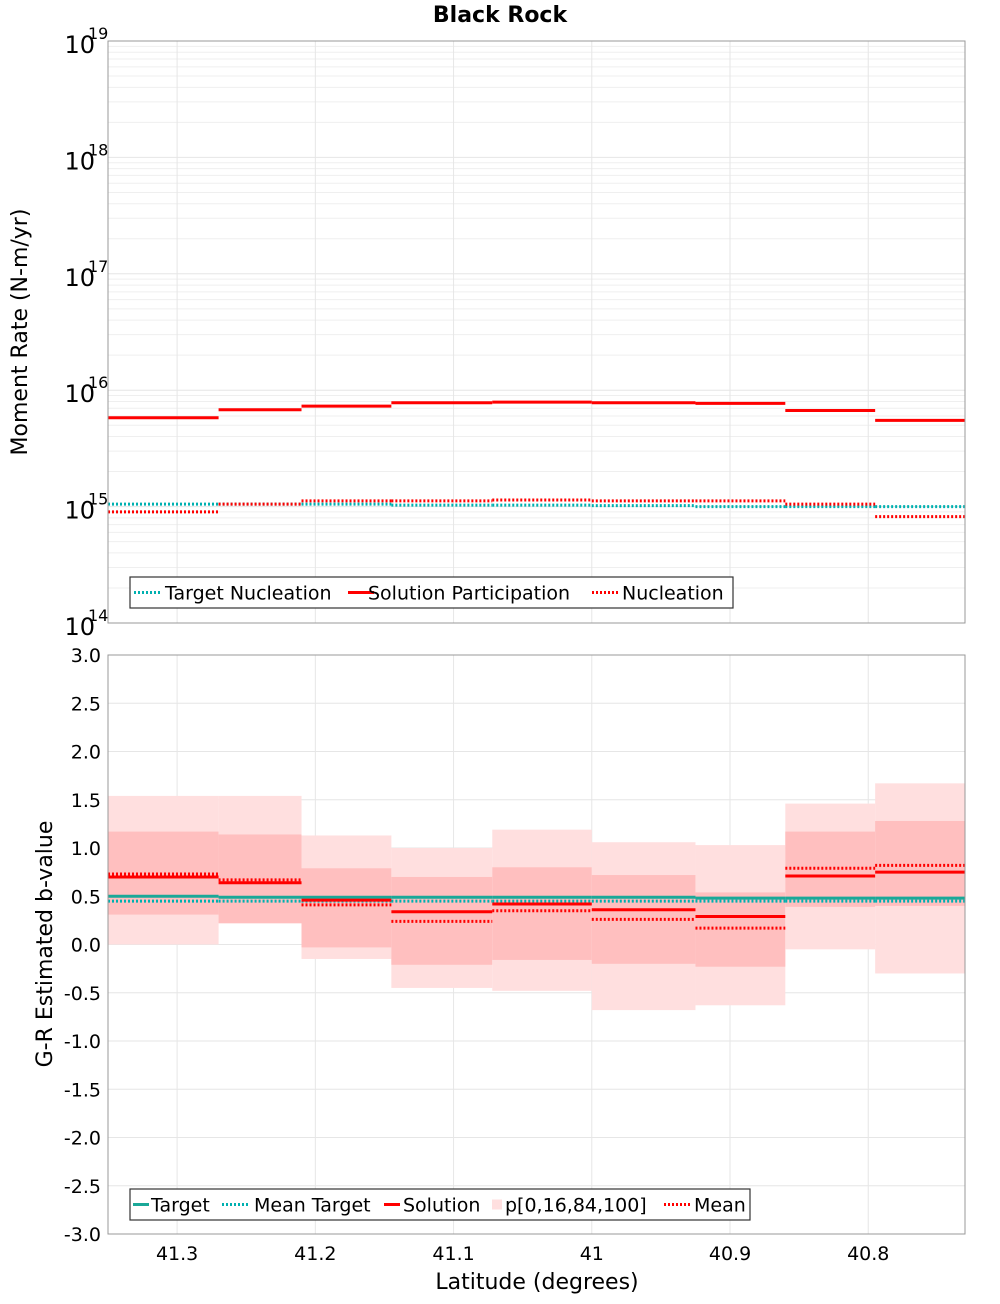 The image size is (1000, 1304). What do you see at coordinates (86, 704) in the screenshot?
I see `bottom-y-tick-label: 2.5` at bounding box center [86, 704].